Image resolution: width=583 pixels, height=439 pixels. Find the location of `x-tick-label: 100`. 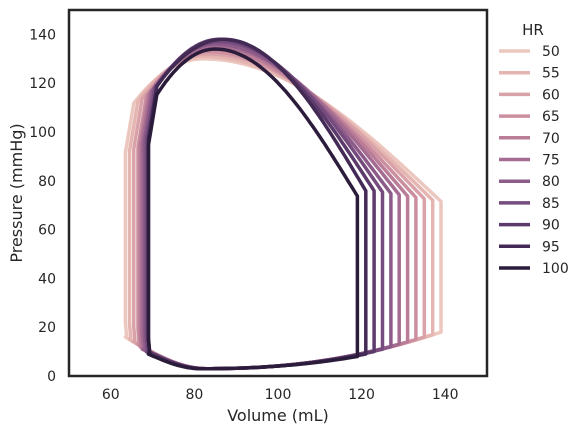

x-tick-label: 100 is located at coordinates (278, 395).